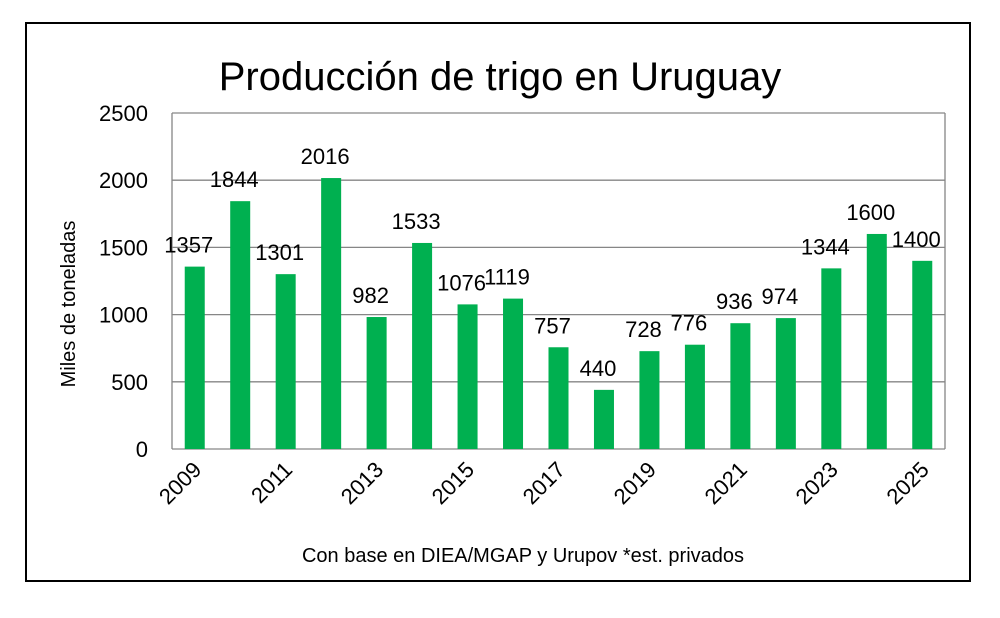 The image size is (1000, 618). I want to click on data-label-2011: 1301, so click(279, 252).